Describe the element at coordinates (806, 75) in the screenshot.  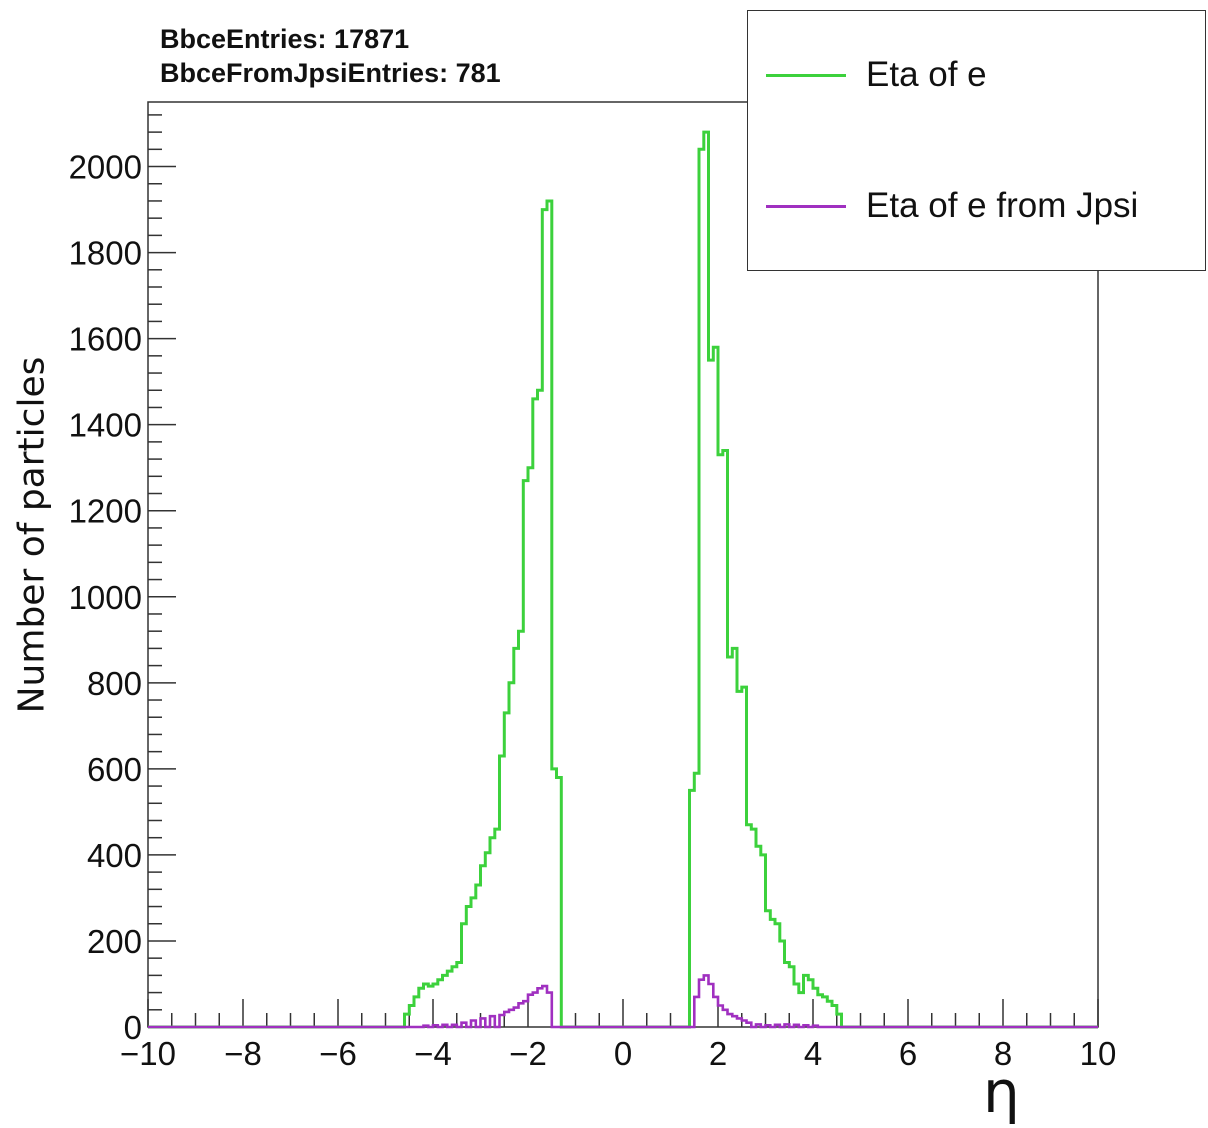
I see `legend-swatch-green` at that location.